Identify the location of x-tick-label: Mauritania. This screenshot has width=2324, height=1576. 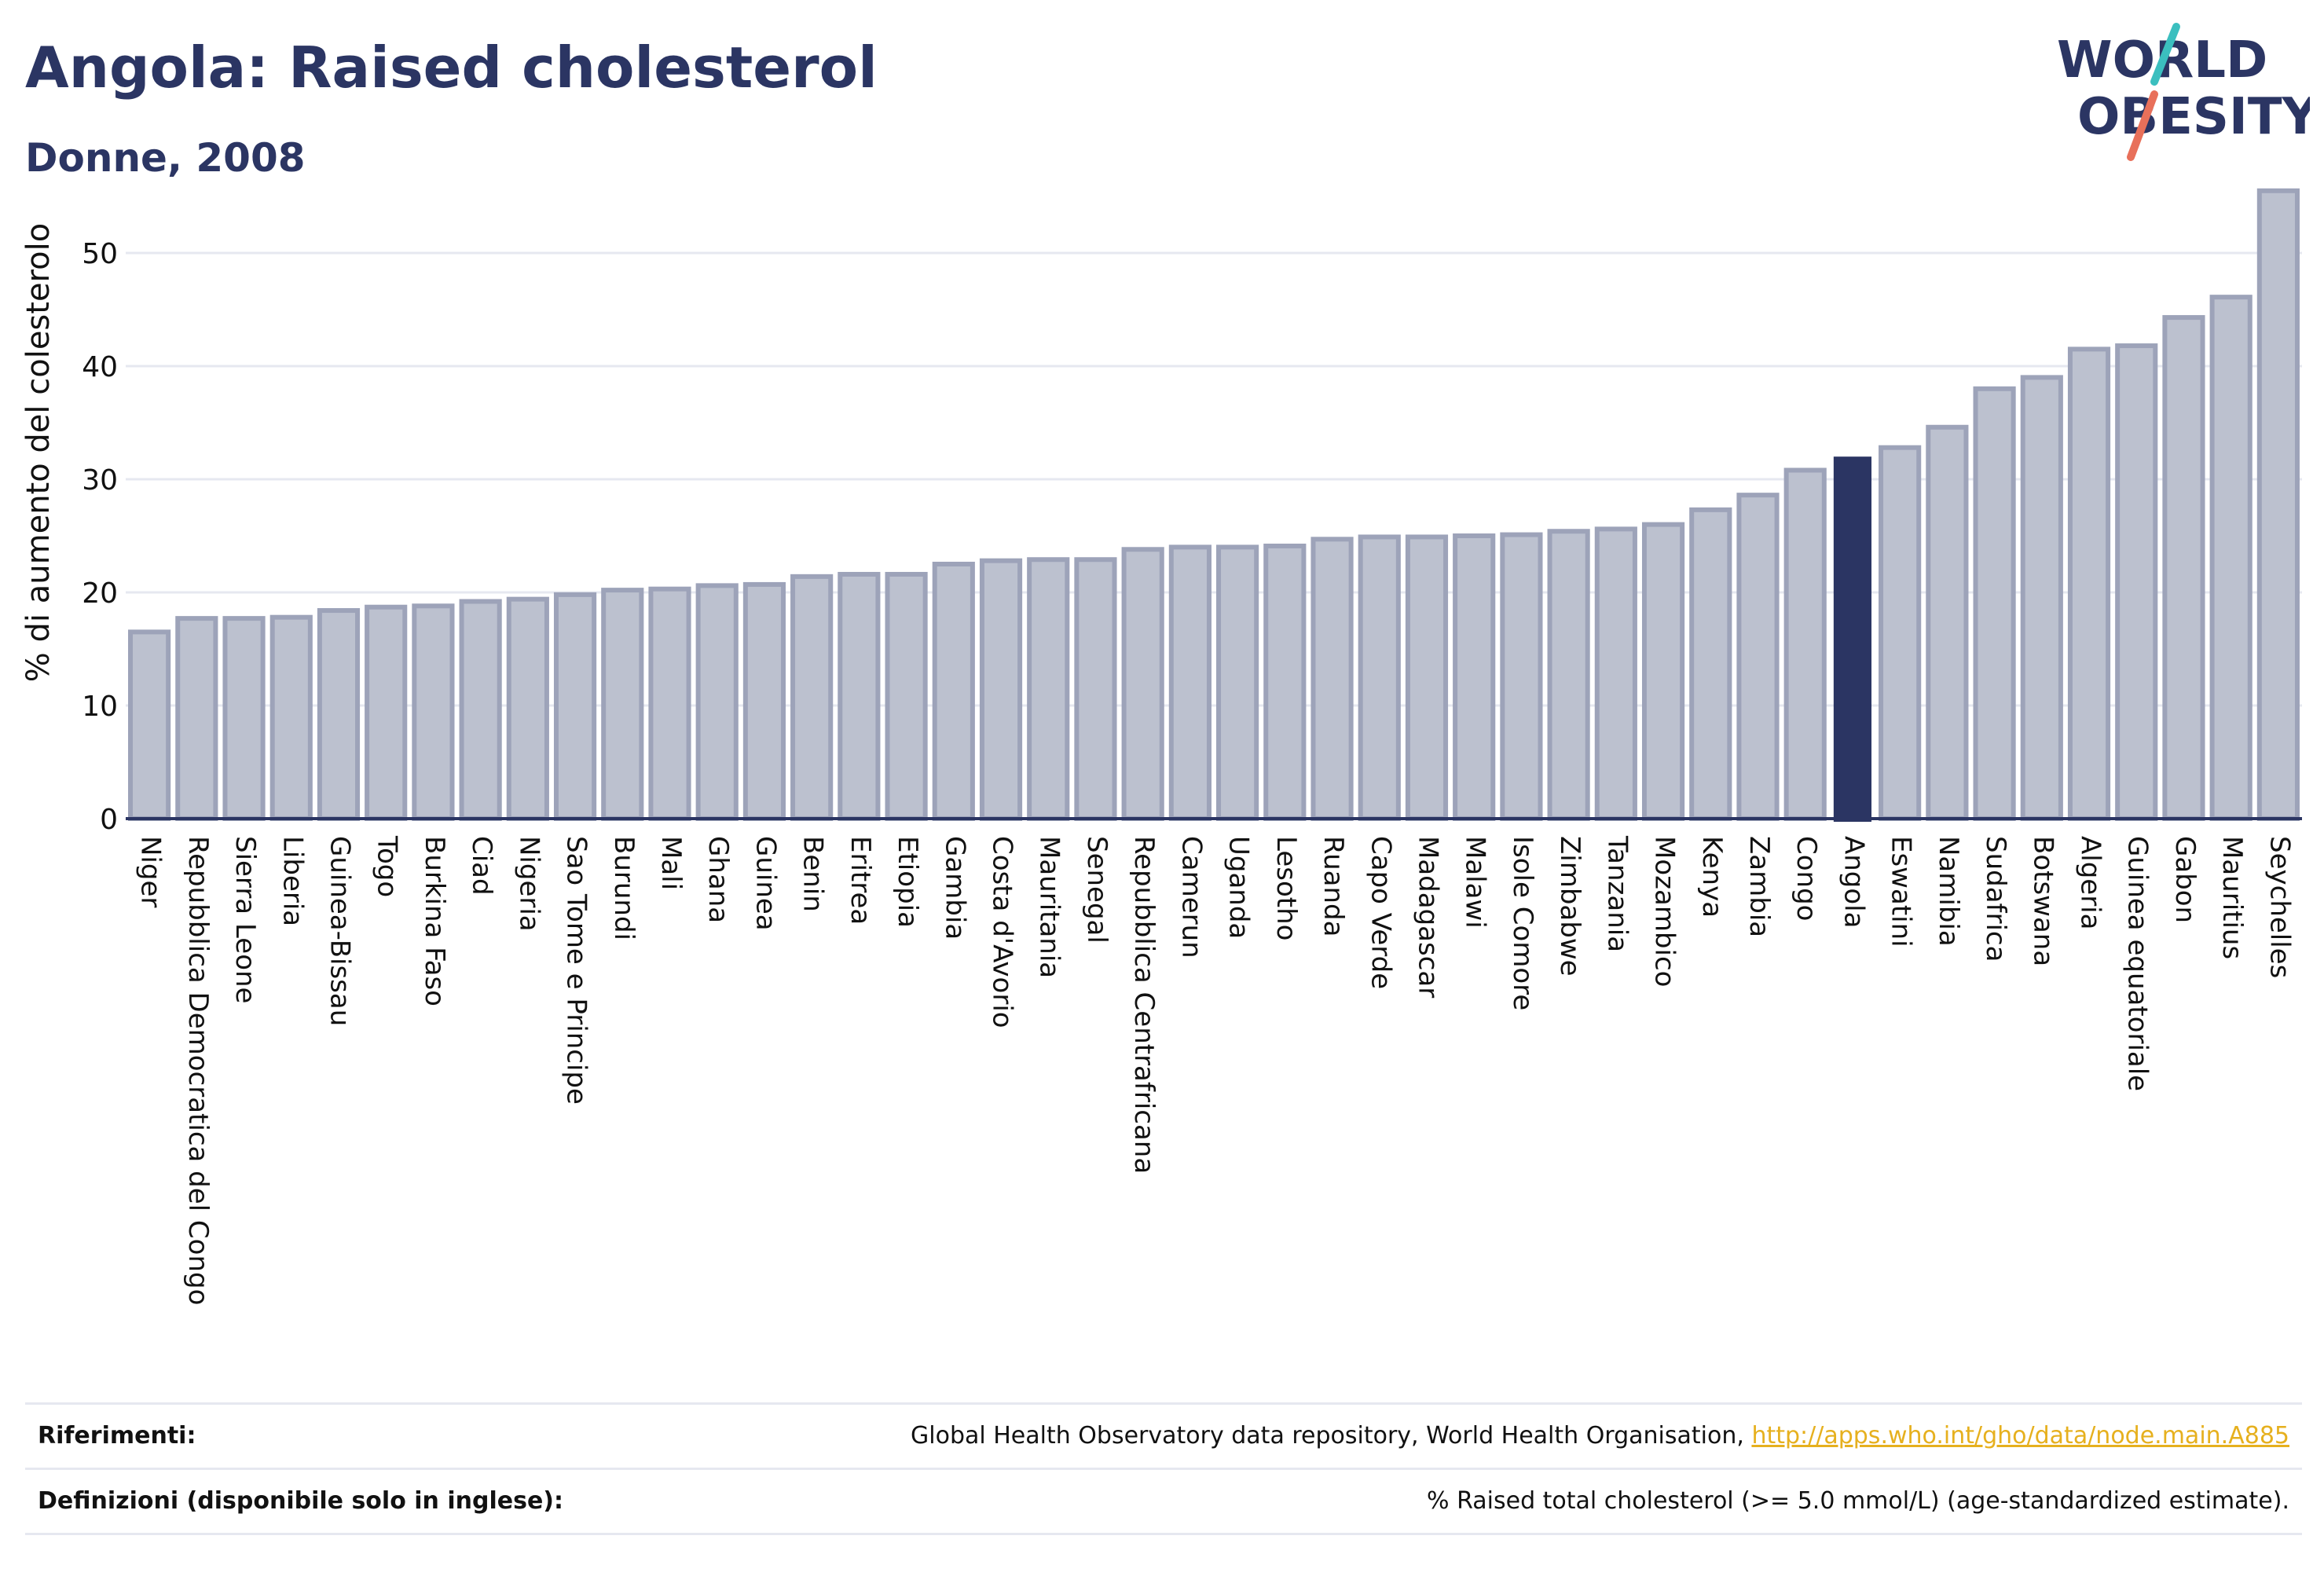
(1049, 907).